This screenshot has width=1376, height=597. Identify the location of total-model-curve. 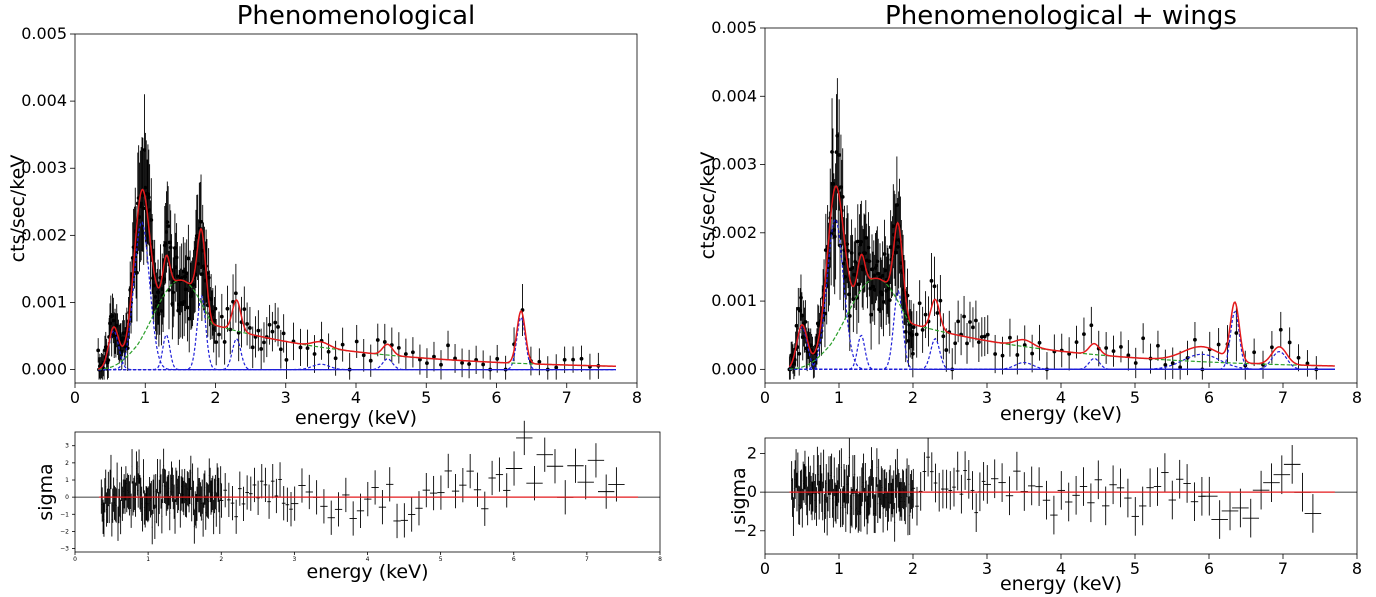
(1061, 276).